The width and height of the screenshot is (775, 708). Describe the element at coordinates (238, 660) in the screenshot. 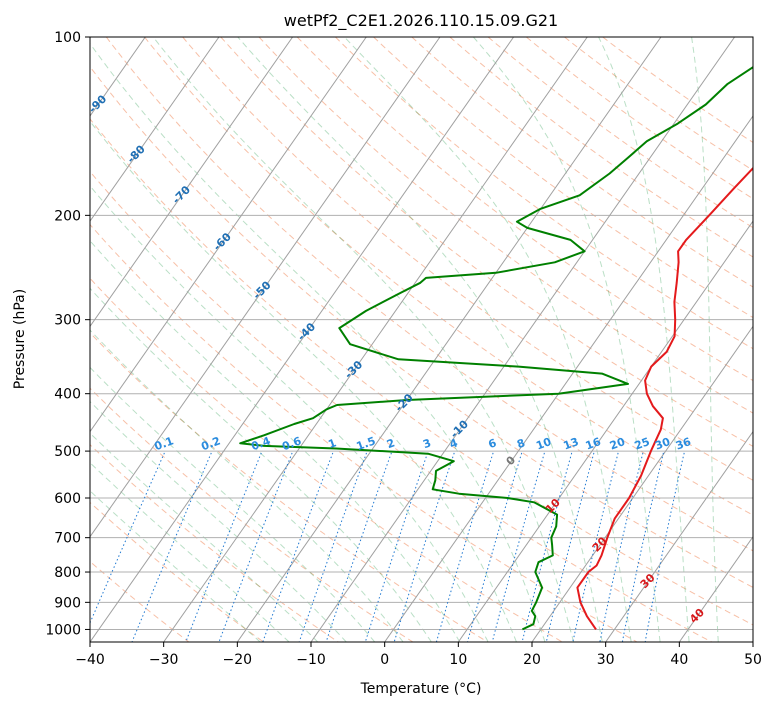

I see `x-tick-label: −20` at that location.